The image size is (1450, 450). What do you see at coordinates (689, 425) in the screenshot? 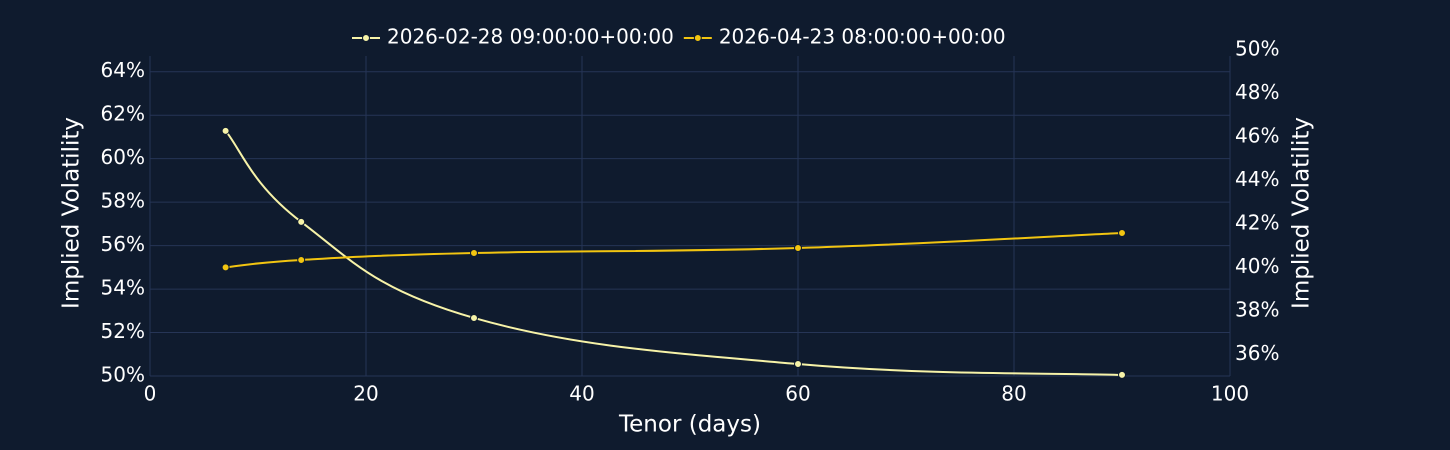
I see `x-axis-title: Tenor (days)` at bounding box center [689, 425].